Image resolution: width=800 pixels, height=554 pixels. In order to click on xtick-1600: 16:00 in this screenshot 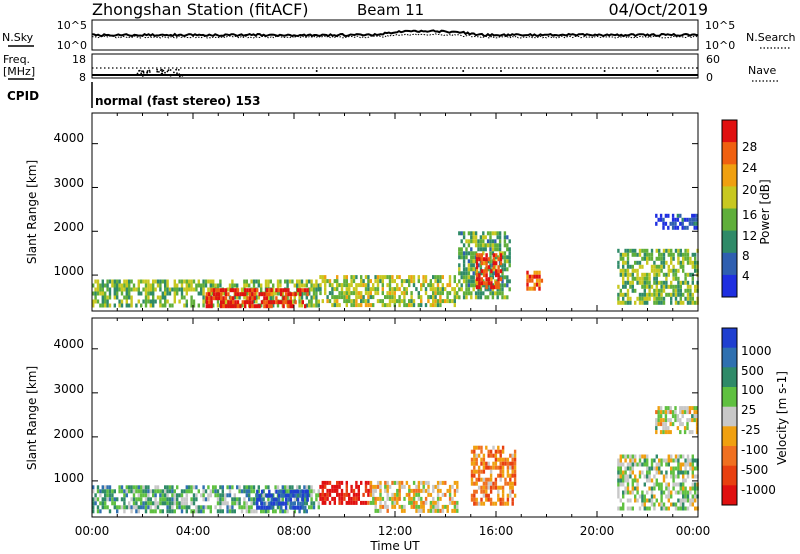, I will do `click(496, 531)`.